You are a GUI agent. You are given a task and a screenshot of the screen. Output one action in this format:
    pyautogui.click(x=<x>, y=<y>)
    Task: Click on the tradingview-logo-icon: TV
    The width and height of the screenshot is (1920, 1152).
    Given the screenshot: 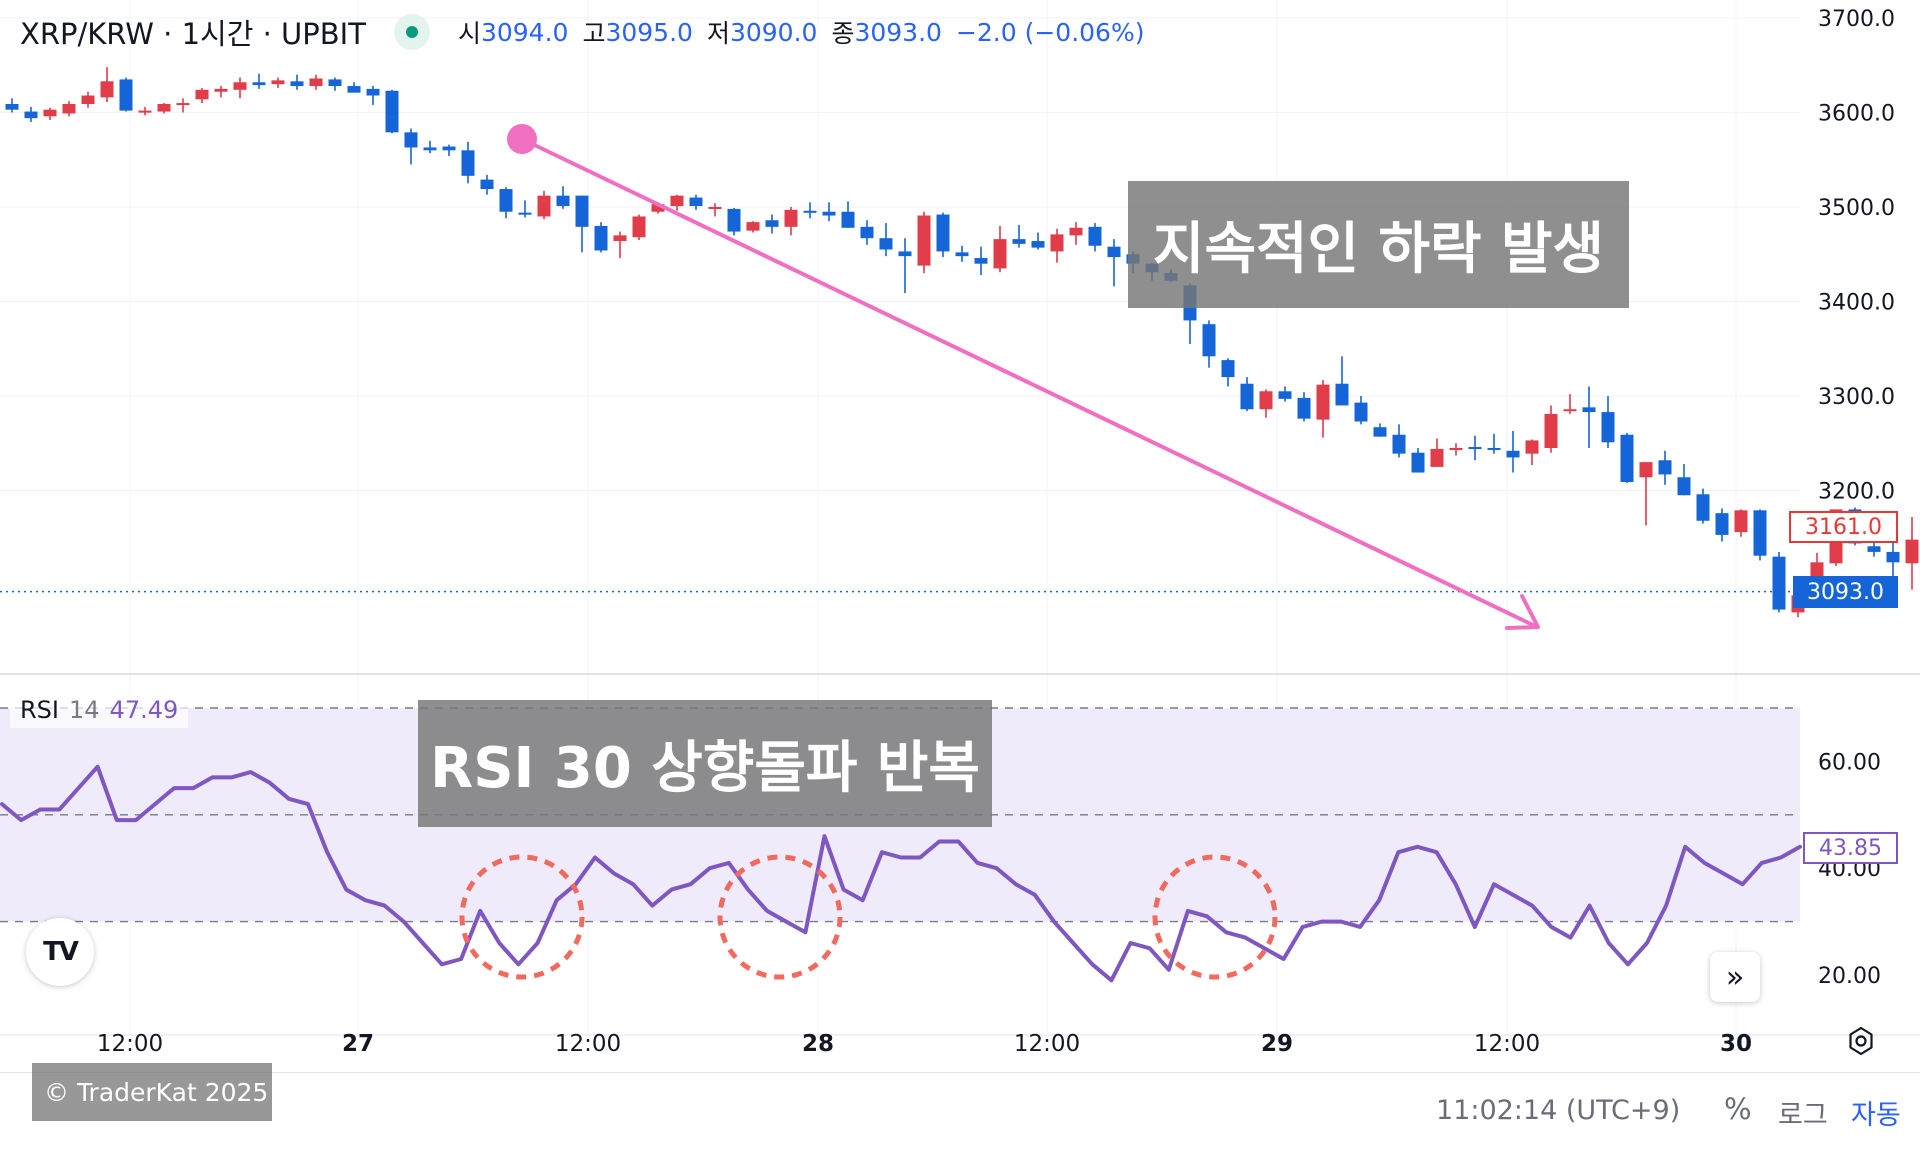 What is the action you would take?
    pyautogui.click(x=60, y=952)
    